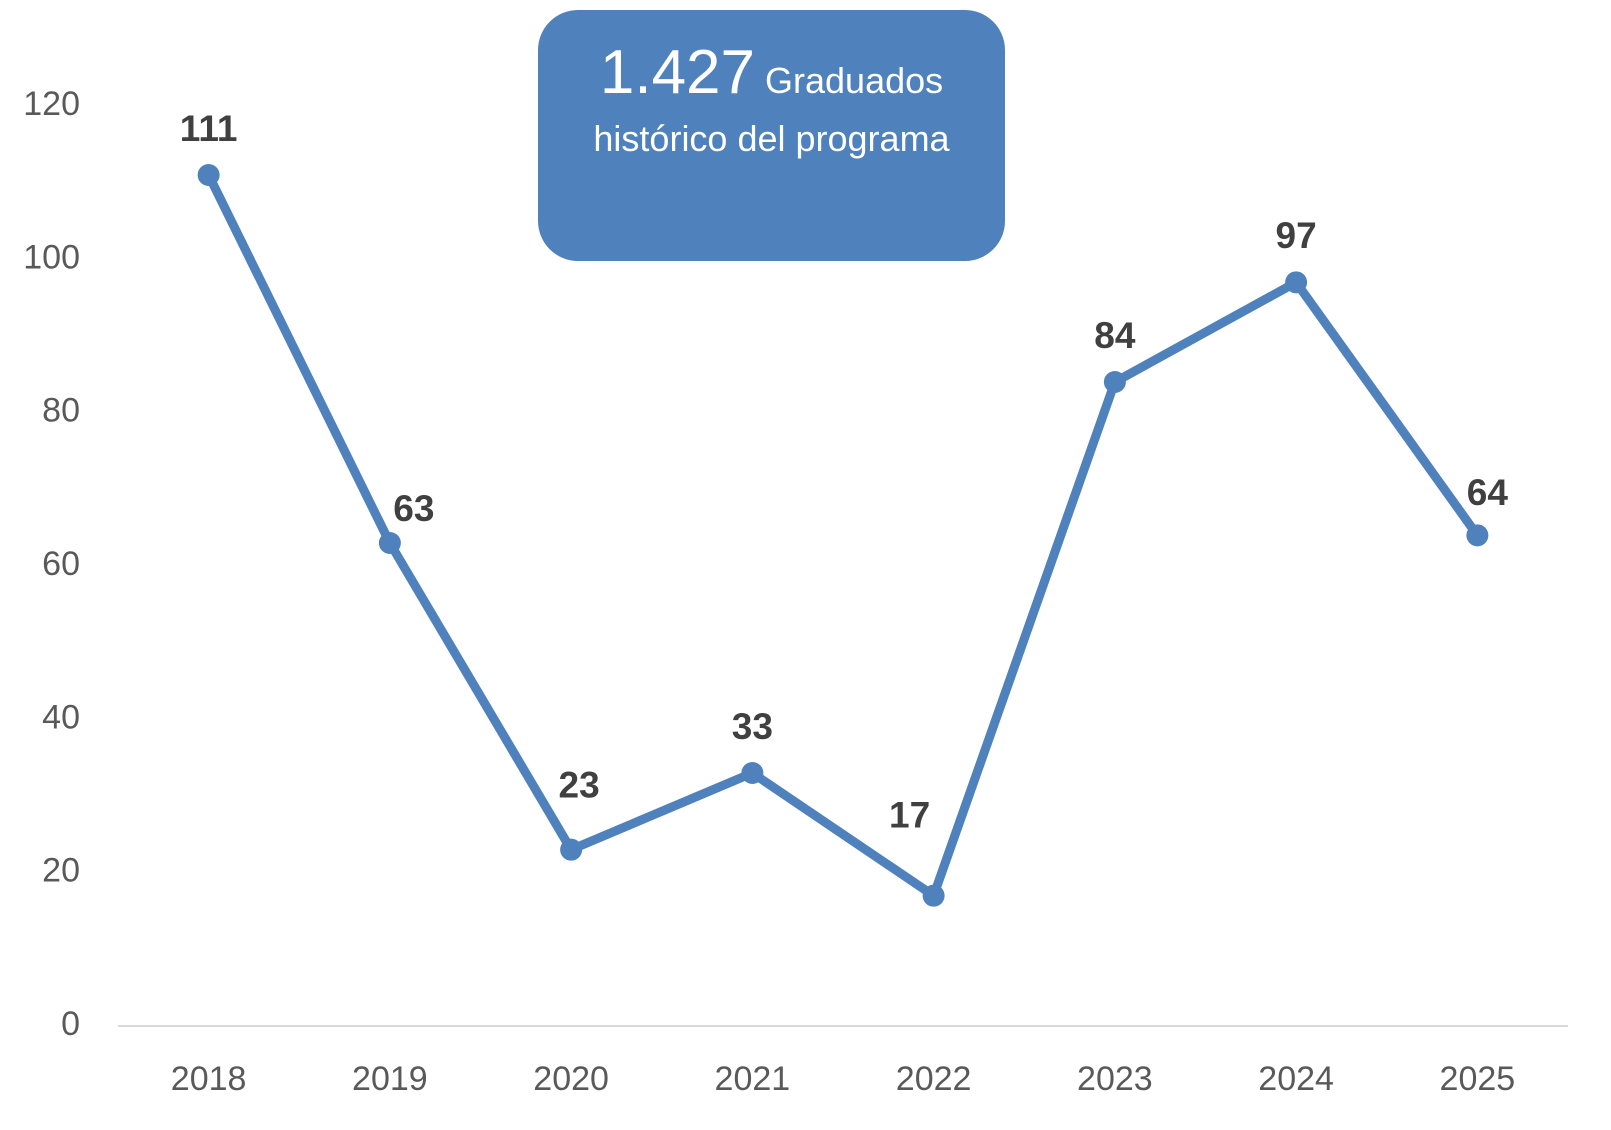 The width and height of the screenshot is (1611, 1130). Describe the element at coordinates (390, 1079) in the screenshot. I see `x-tick-label: 2019` at that location.